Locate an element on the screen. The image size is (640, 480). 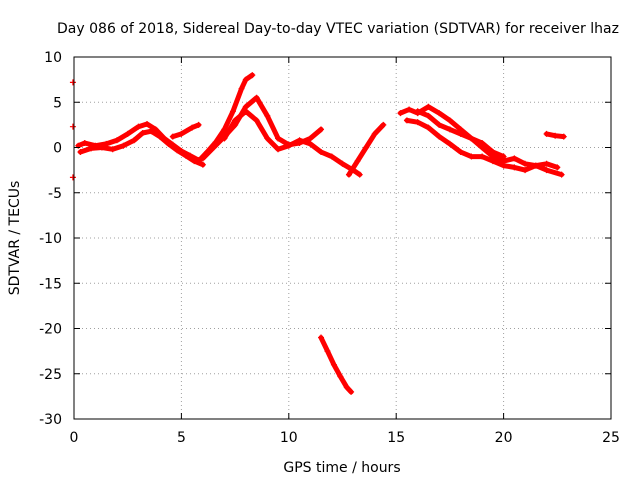
y-tick-label: -15 is located at coordinates (50, 284).